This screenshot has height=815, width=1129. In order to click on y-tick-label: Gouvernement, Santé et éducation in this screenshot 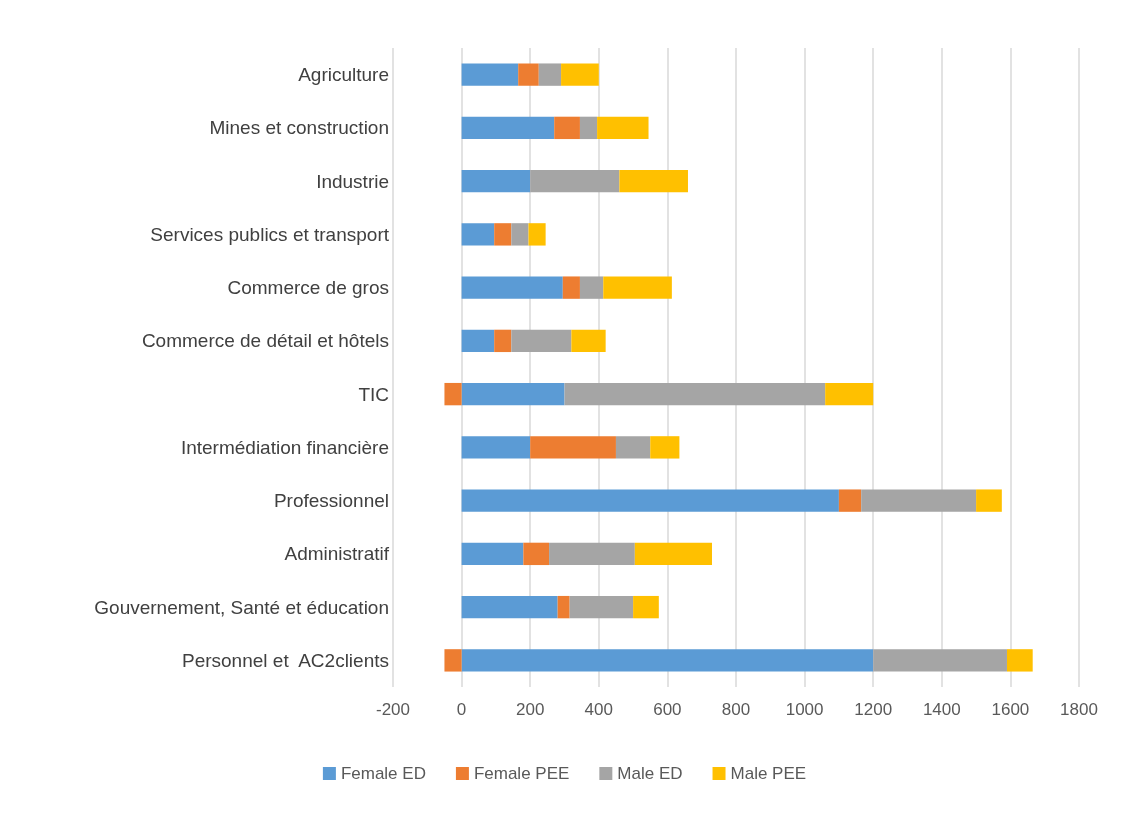, I will do `click(241, 607)`.